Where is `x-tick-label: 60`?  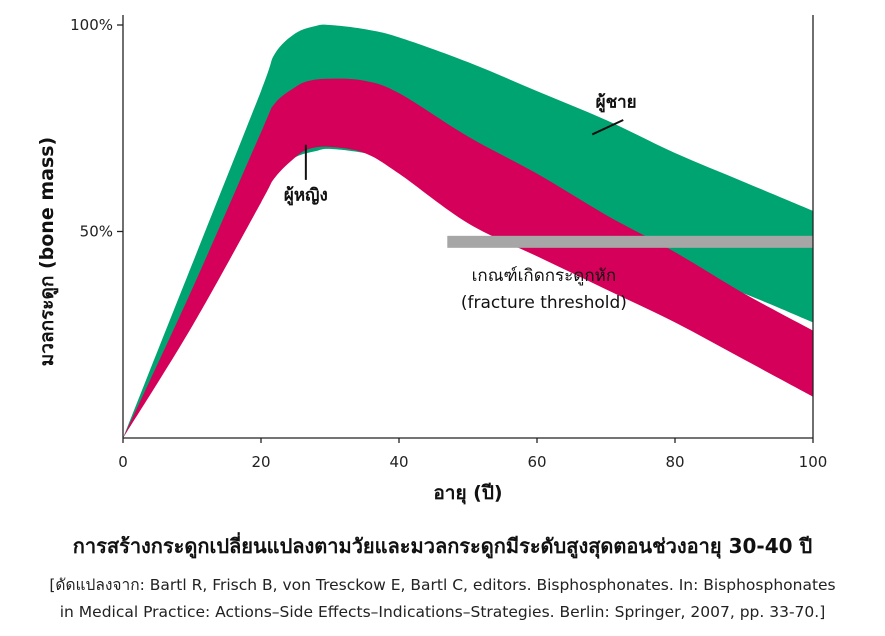 x-tick-label: 60 is located at coordinates (536, 462).